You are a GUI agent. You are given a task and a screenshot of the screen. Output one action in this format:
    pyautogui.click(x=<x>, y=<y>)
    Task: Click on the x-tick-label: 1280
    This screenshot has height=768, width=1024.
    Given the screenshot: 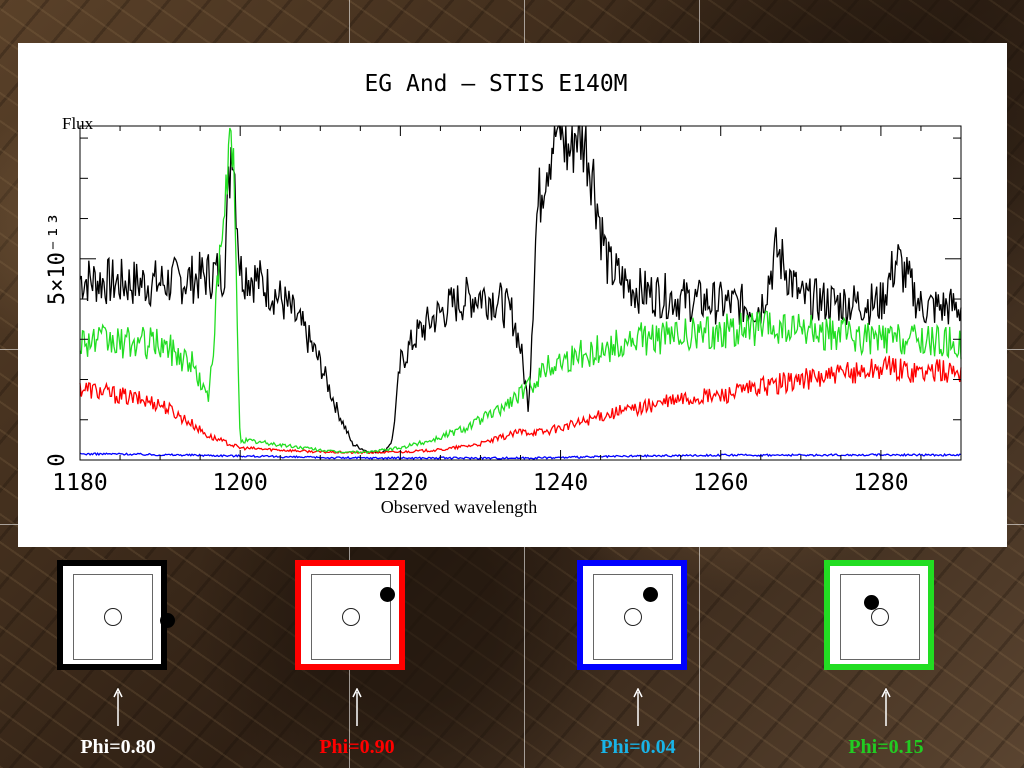 What is the action you would take?
    pyautogui.click(x=880, y=483)
    